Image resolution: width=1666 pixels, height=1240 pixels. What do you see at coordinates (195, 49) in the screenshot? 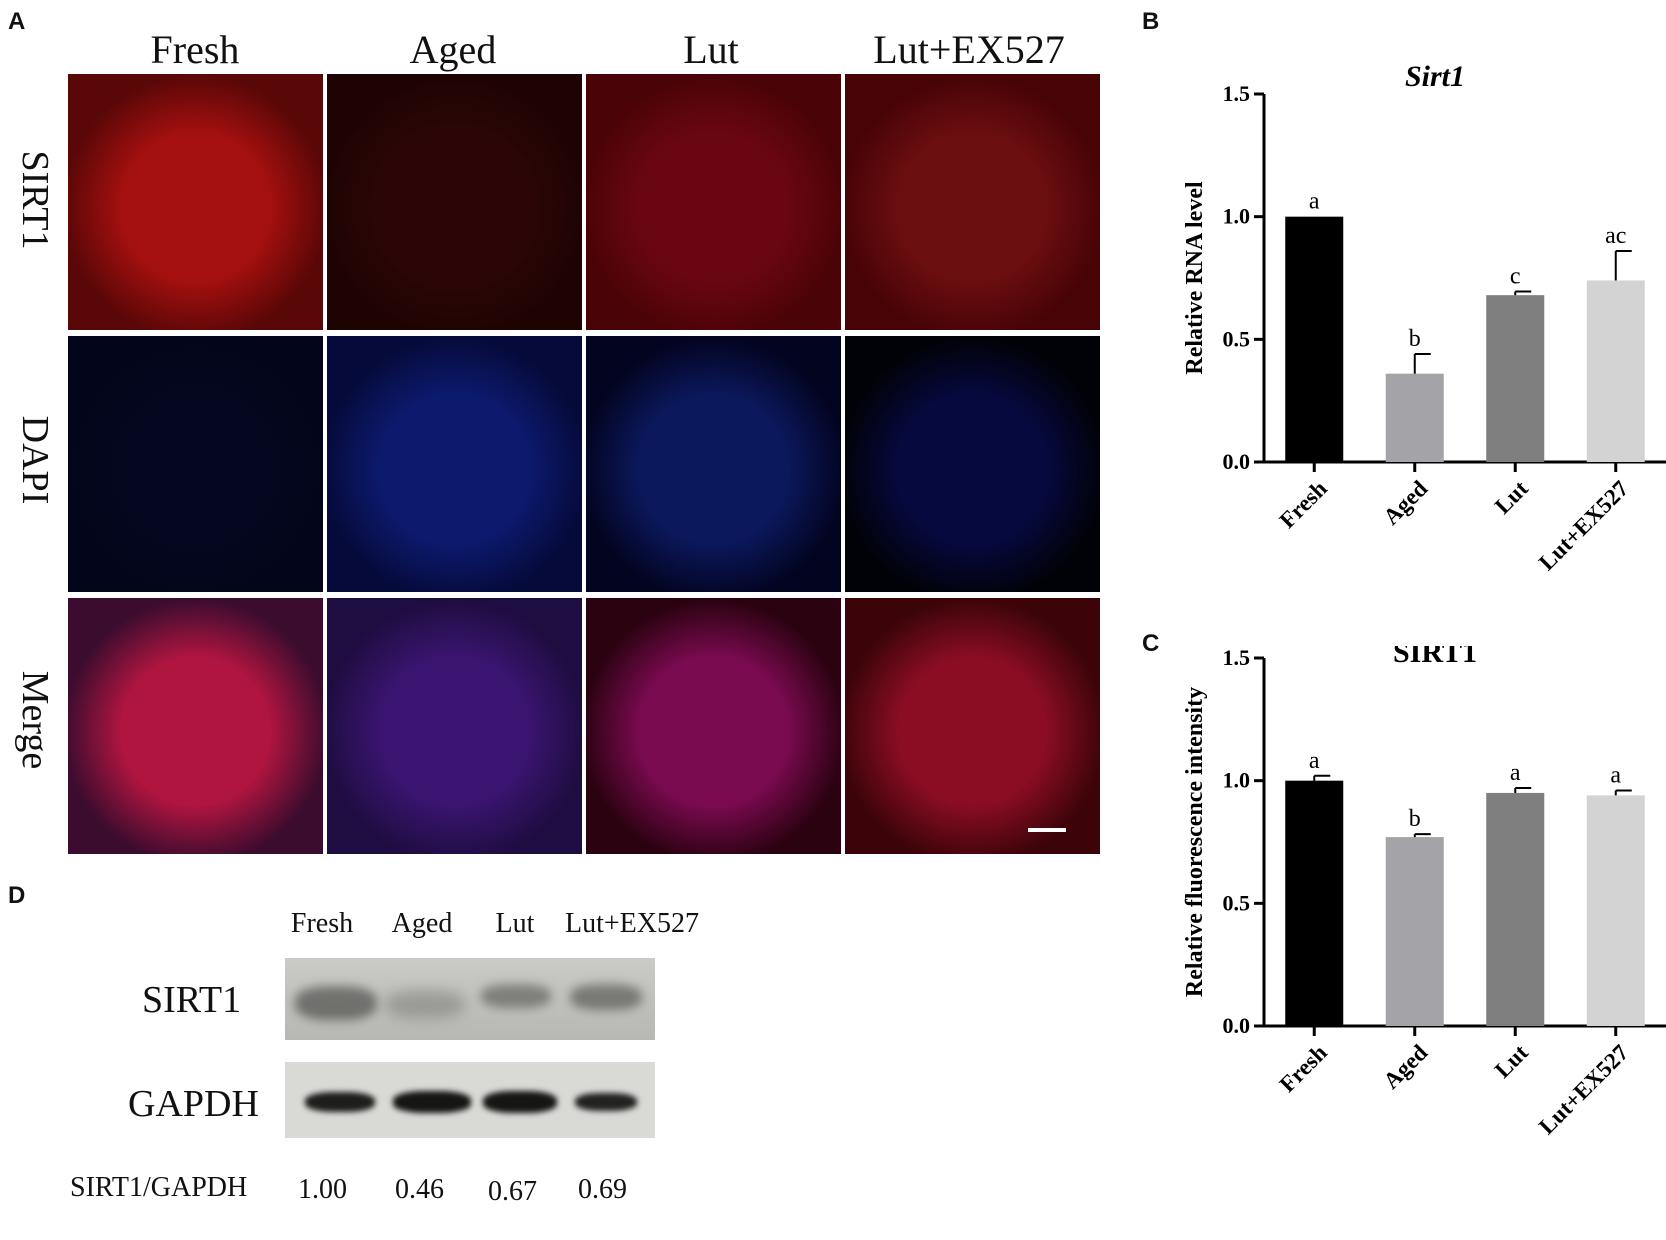
I see `column-header-fresh: Fresh` at bounding box center [195, 49].